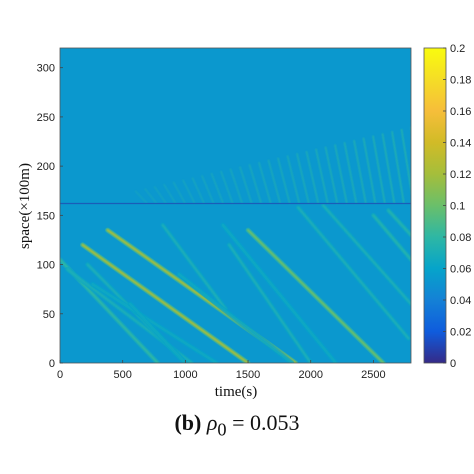 The width and height of the screenshot is (474, 474). I want to click on figure-caption: (b) ρ0 = 0.053, so click(237, 425).